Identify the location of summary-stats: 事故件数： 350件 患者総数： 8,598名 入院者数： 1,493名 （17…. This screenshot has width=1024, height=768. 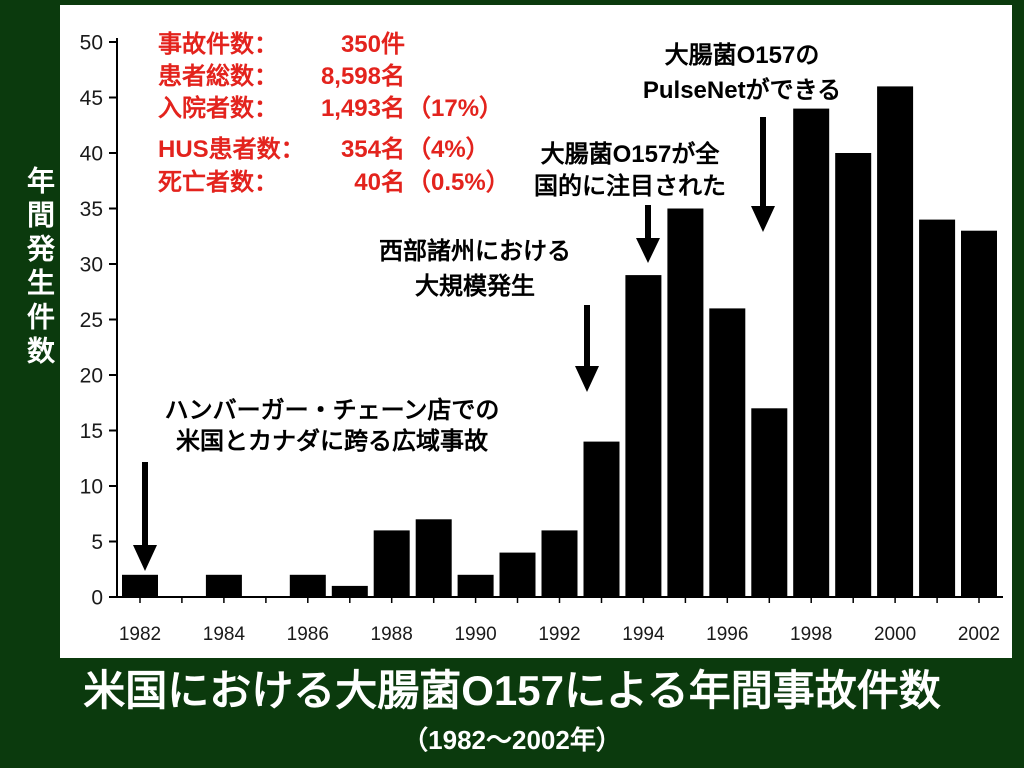
(338, 102).